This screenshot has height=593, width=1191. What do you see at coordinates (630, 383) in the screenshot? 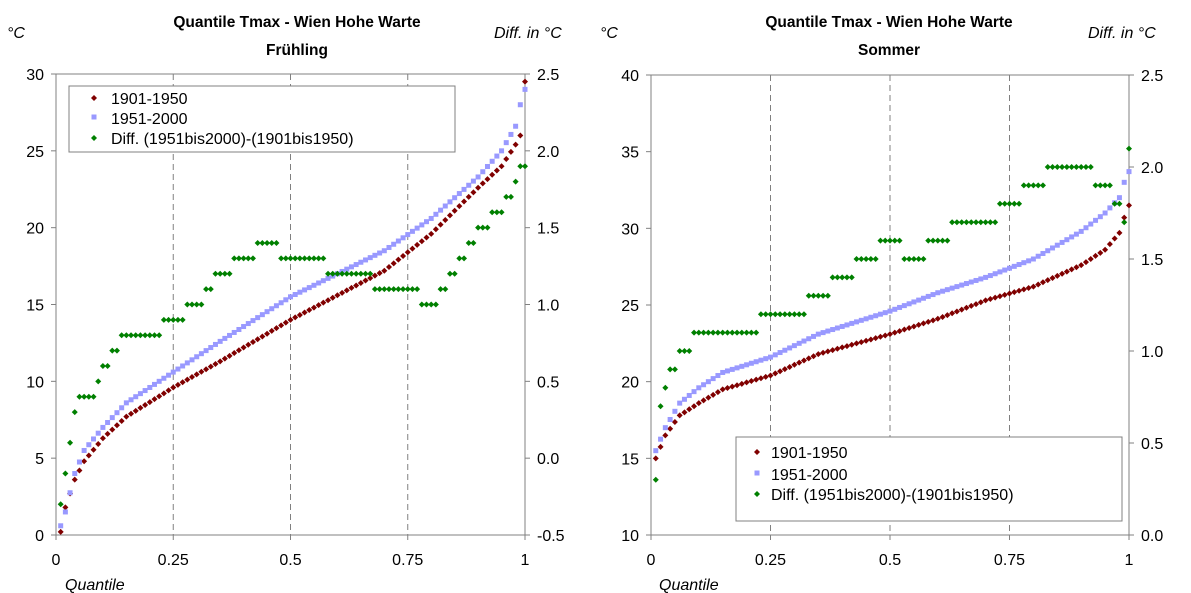
I see `chart-2-y-tick-label: 20` at bounding box center [630, 383].